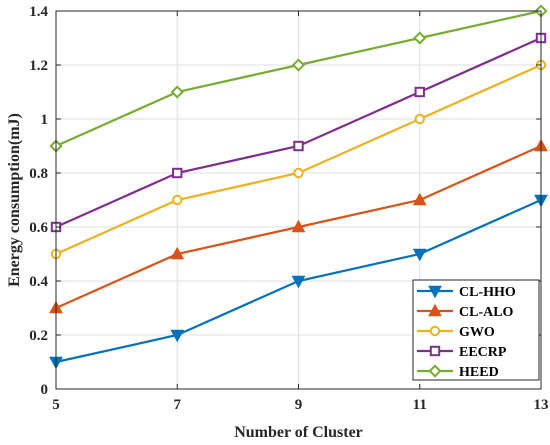 Image resolution: width=550 pixels, height=445 pixels. Describe the element at coordinates (456, 332) in the screenshot. I see `legend-item: GWO` at that location.